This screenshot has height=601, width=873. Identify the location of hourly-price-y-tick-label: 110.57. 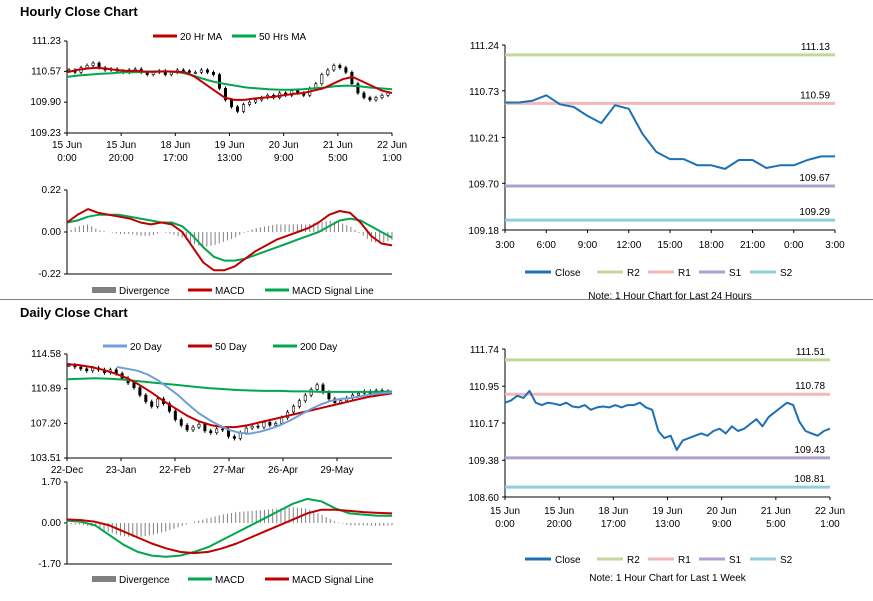
(46, 71).